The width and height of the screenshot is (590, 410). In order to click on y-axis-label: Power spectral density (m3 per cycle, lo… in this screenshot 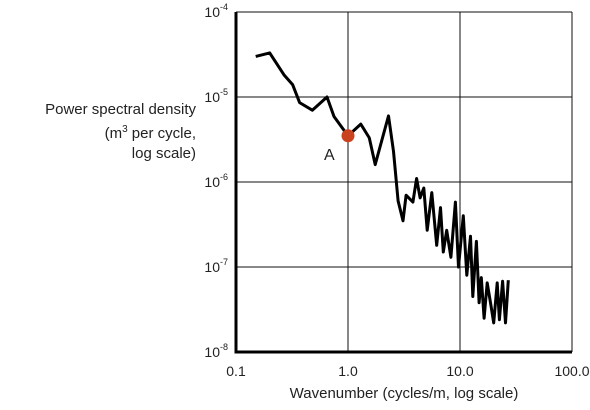, I will do `click(98, 132)`.